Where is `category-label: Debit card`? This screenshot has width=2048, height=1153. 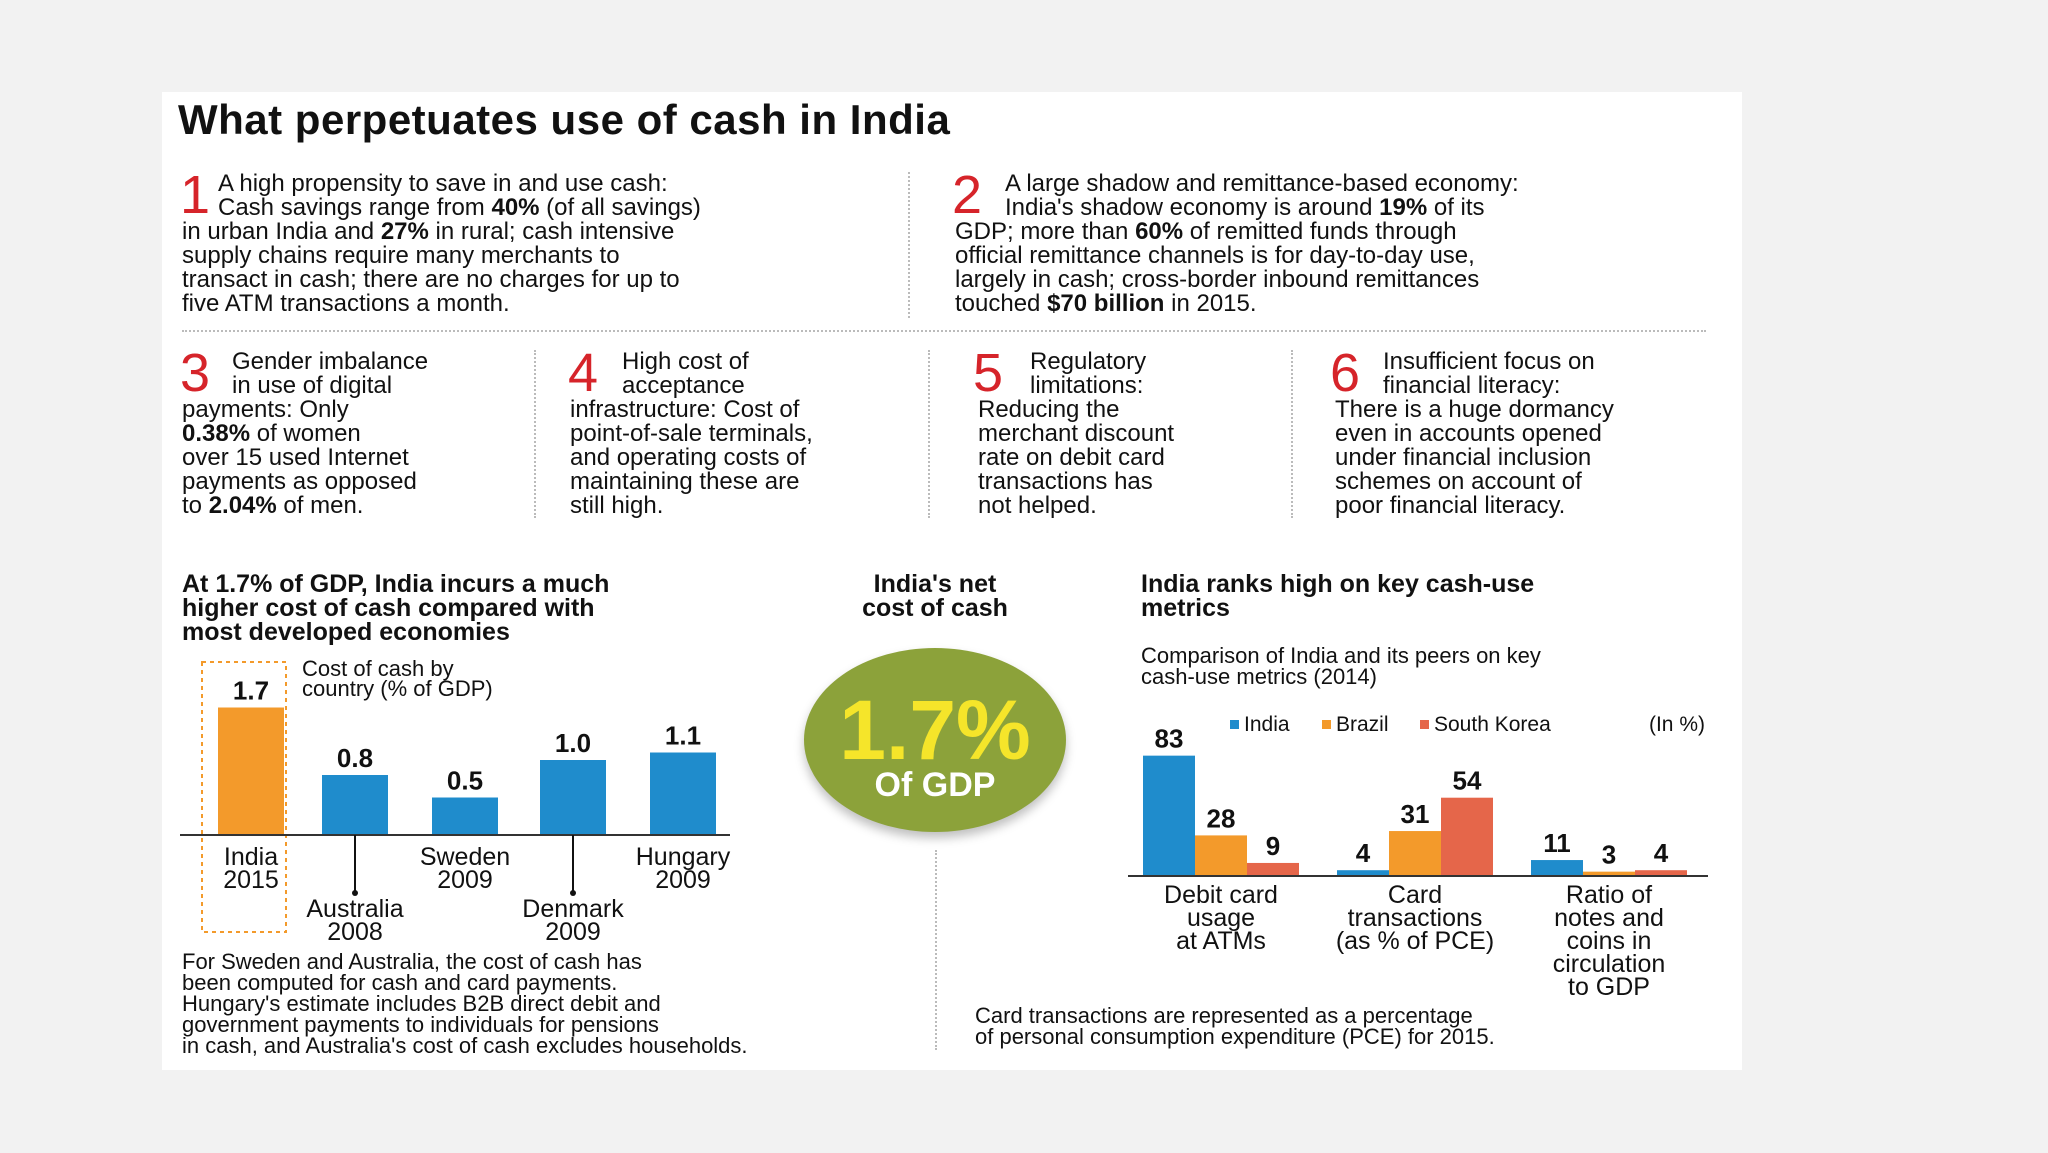
category-label: Debit card is located at coordinates (1221, 895).